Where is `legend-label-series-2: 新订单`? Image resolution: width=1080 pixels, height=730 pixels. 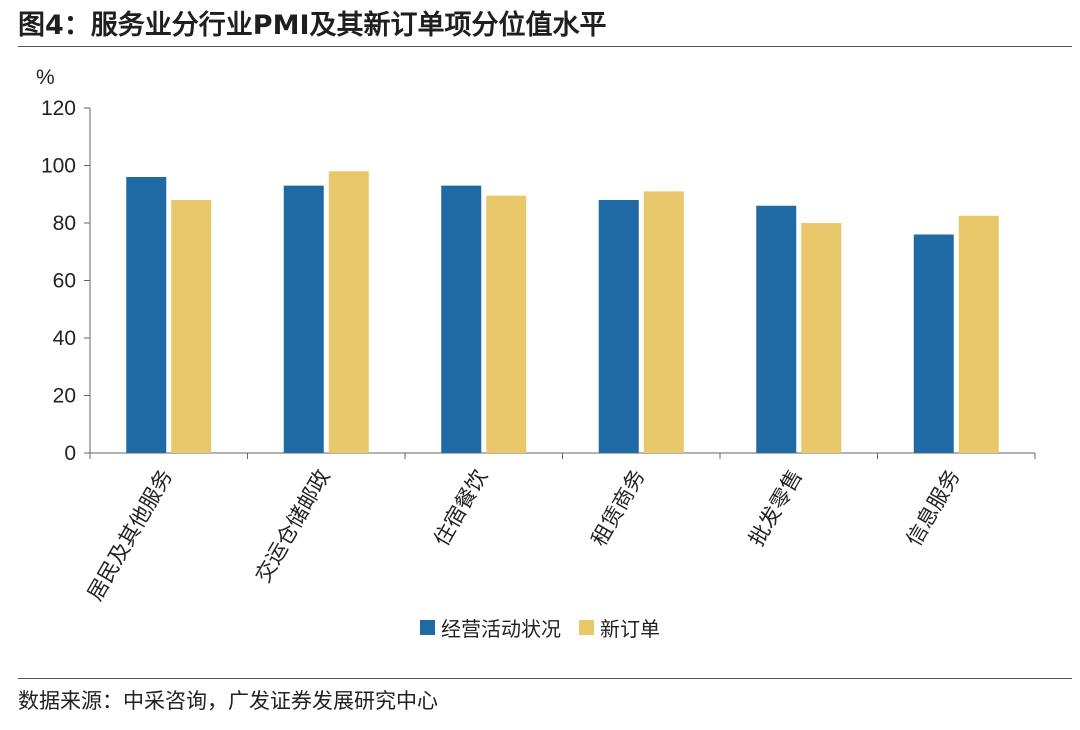 legend-label-series-2: 新订单 is located at coordinates (630, 628).